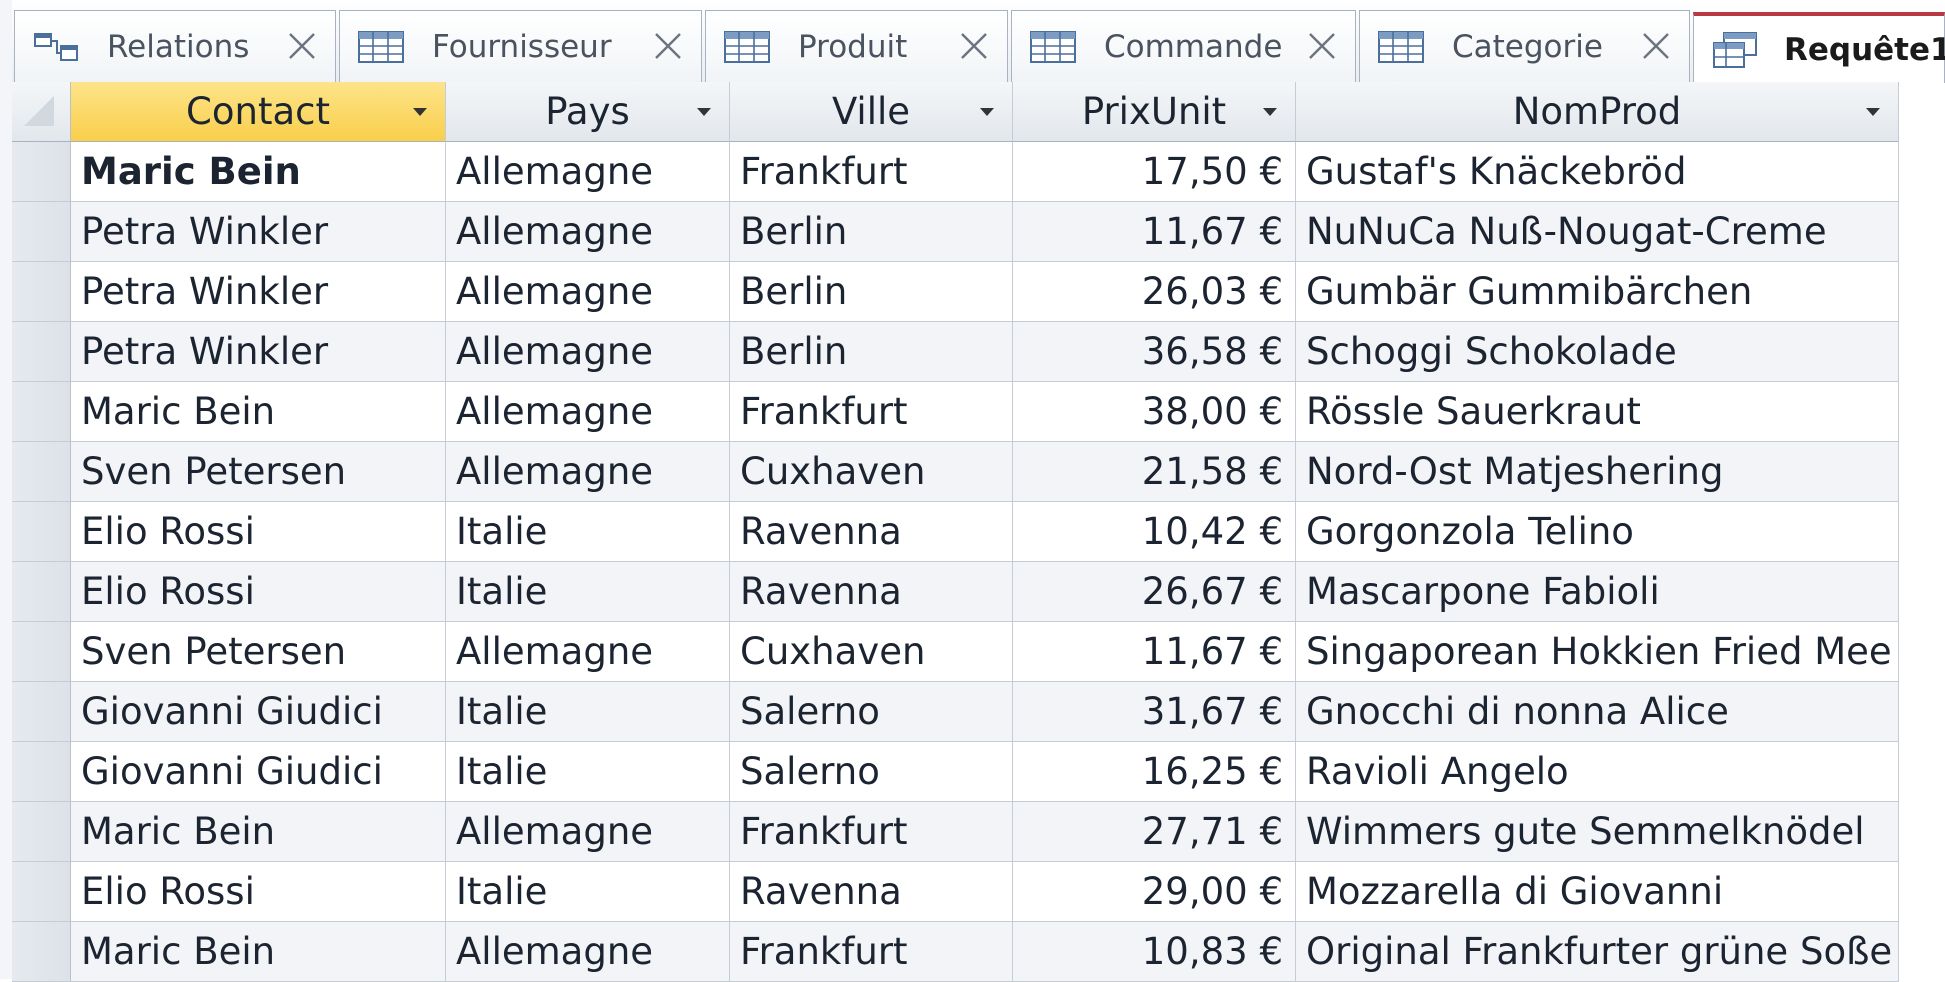 Image resolution: width=1945 pixels, height=982 pixels. Describe the element at coordinates (1597, 232) in the screenshot. I see `table-cell: NuNuCa Nuß-Nougat-Creme` at that location.